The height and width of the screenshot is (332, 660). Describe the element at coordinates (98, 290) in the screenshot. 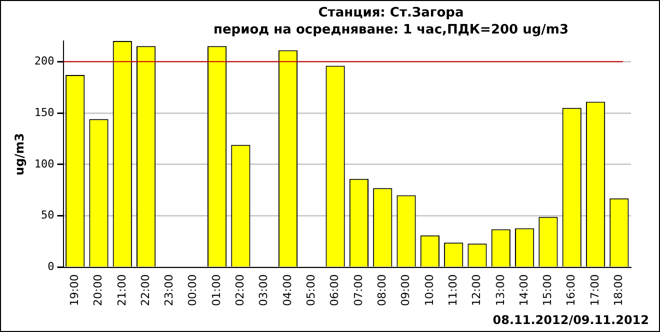

I see `x-tick-label: 20:00` at that location.